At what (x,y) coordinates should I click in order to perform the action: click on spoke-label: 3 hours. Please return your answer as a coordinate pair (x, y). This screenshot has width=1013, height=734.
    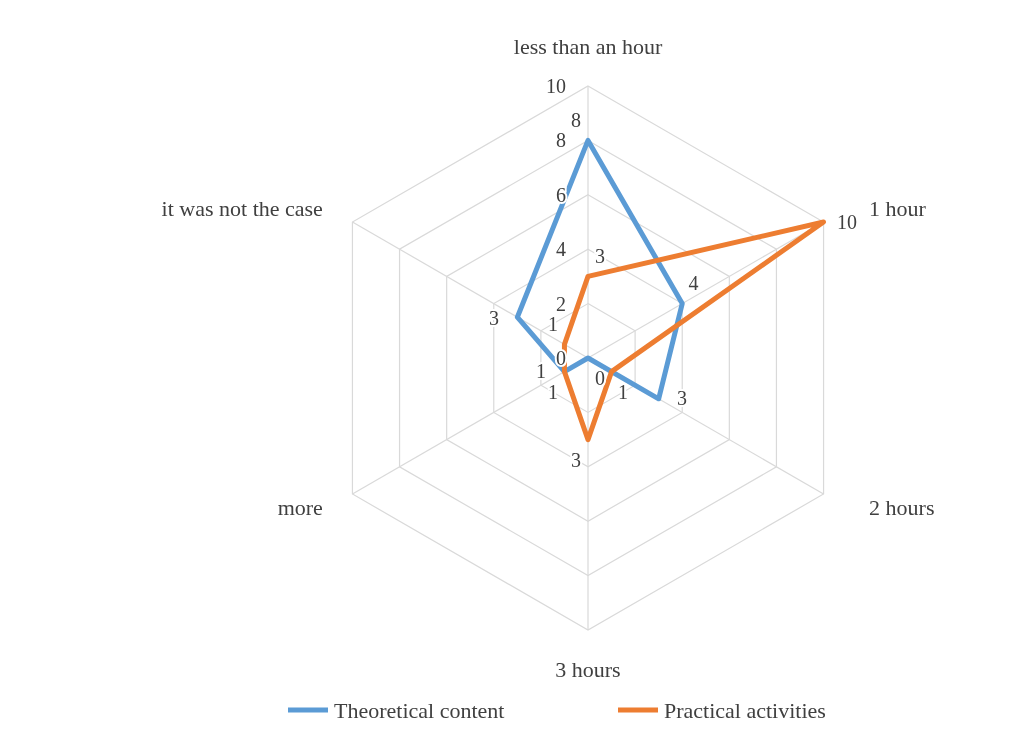
    Looking at the image, I should click on (588, 669).